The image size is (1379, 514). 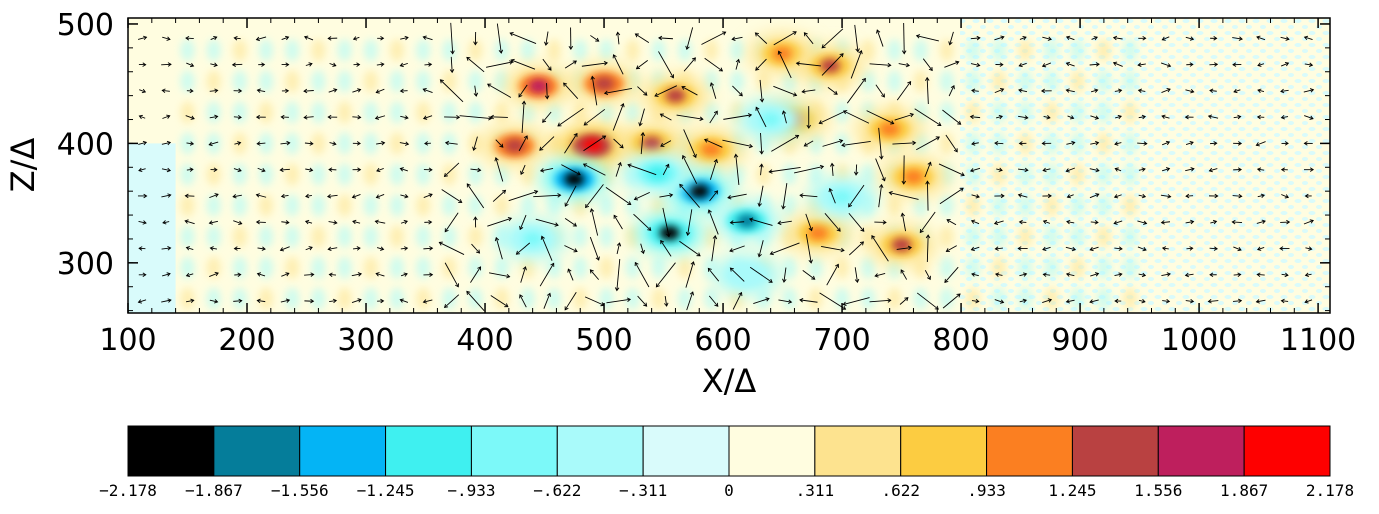 What do you see at coordinates (711, 149) in the screenshot?
I see `contour-core` at bounding box center [711, 149].